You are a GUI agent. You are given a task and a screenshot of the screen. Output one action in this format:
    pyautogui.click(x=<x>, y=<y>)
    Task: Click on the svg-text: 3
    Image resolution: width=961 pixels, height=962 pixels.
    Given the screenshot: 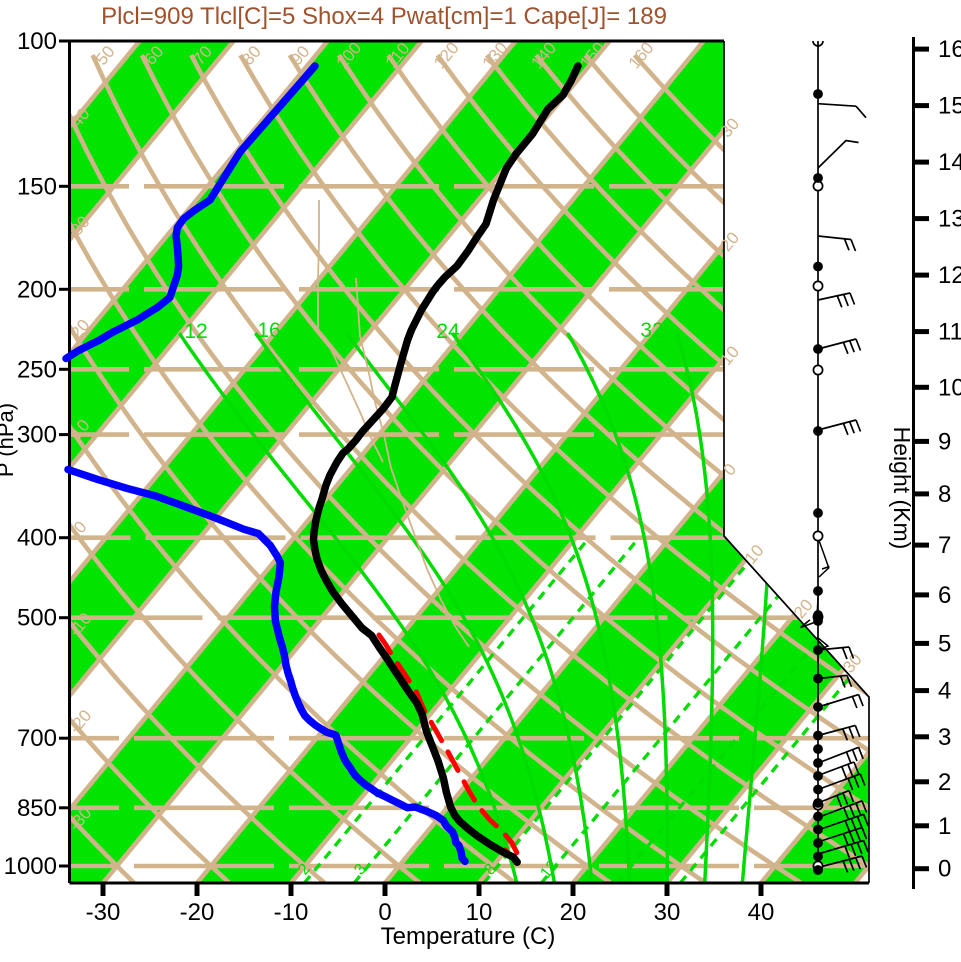 What is the action you would take?
    pyautogui.click(x=944, y=737)
    